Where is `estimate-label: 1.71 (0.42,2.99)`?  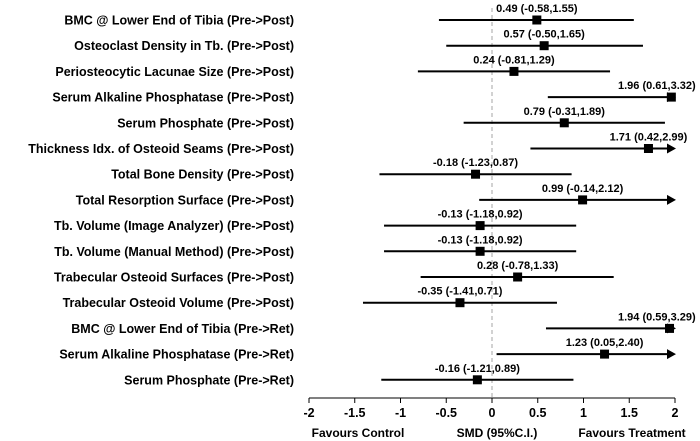 estimate-label: 1.71 (0.42,2.99) is located at coordinates (649, 138).